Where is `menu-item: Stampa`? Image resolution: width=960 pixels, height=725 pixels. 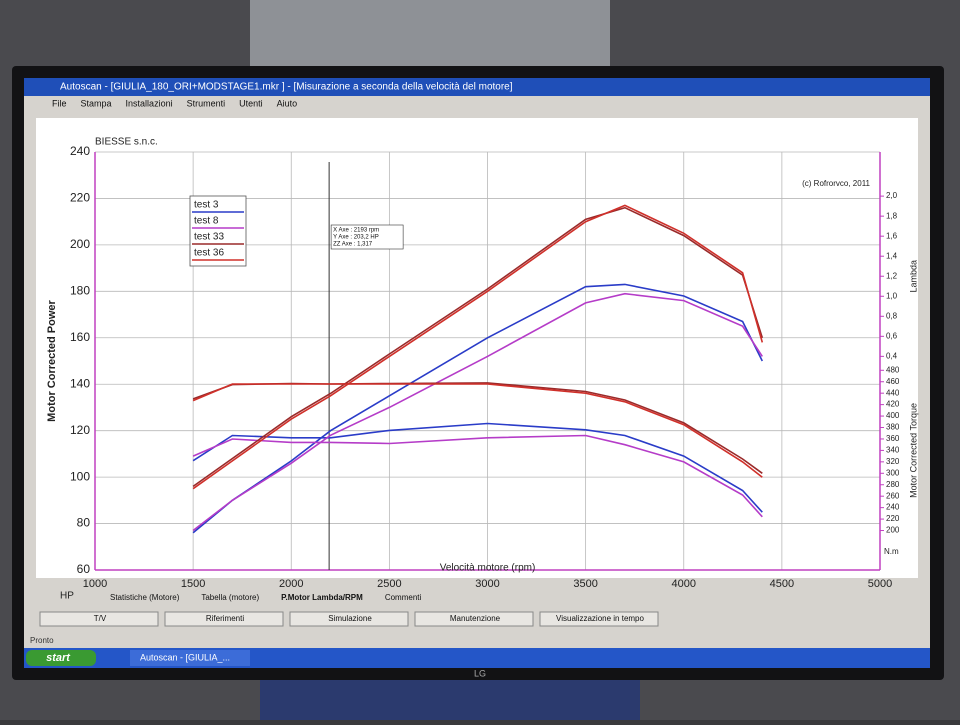 menu-item: Stampa is located at coordinates (96, 103).